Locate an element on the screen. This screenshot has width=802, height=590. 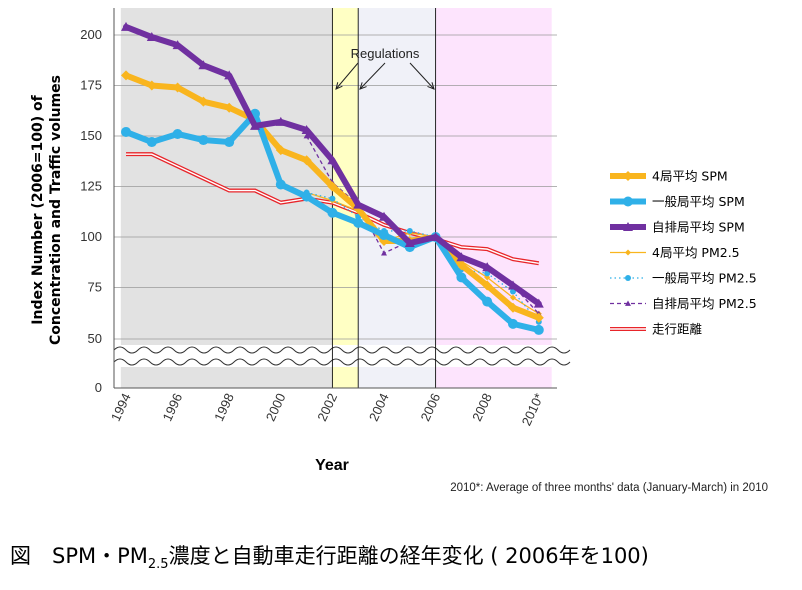
legend-label: 一般局平均 PM2.5 is located at coordinates (704, 278).